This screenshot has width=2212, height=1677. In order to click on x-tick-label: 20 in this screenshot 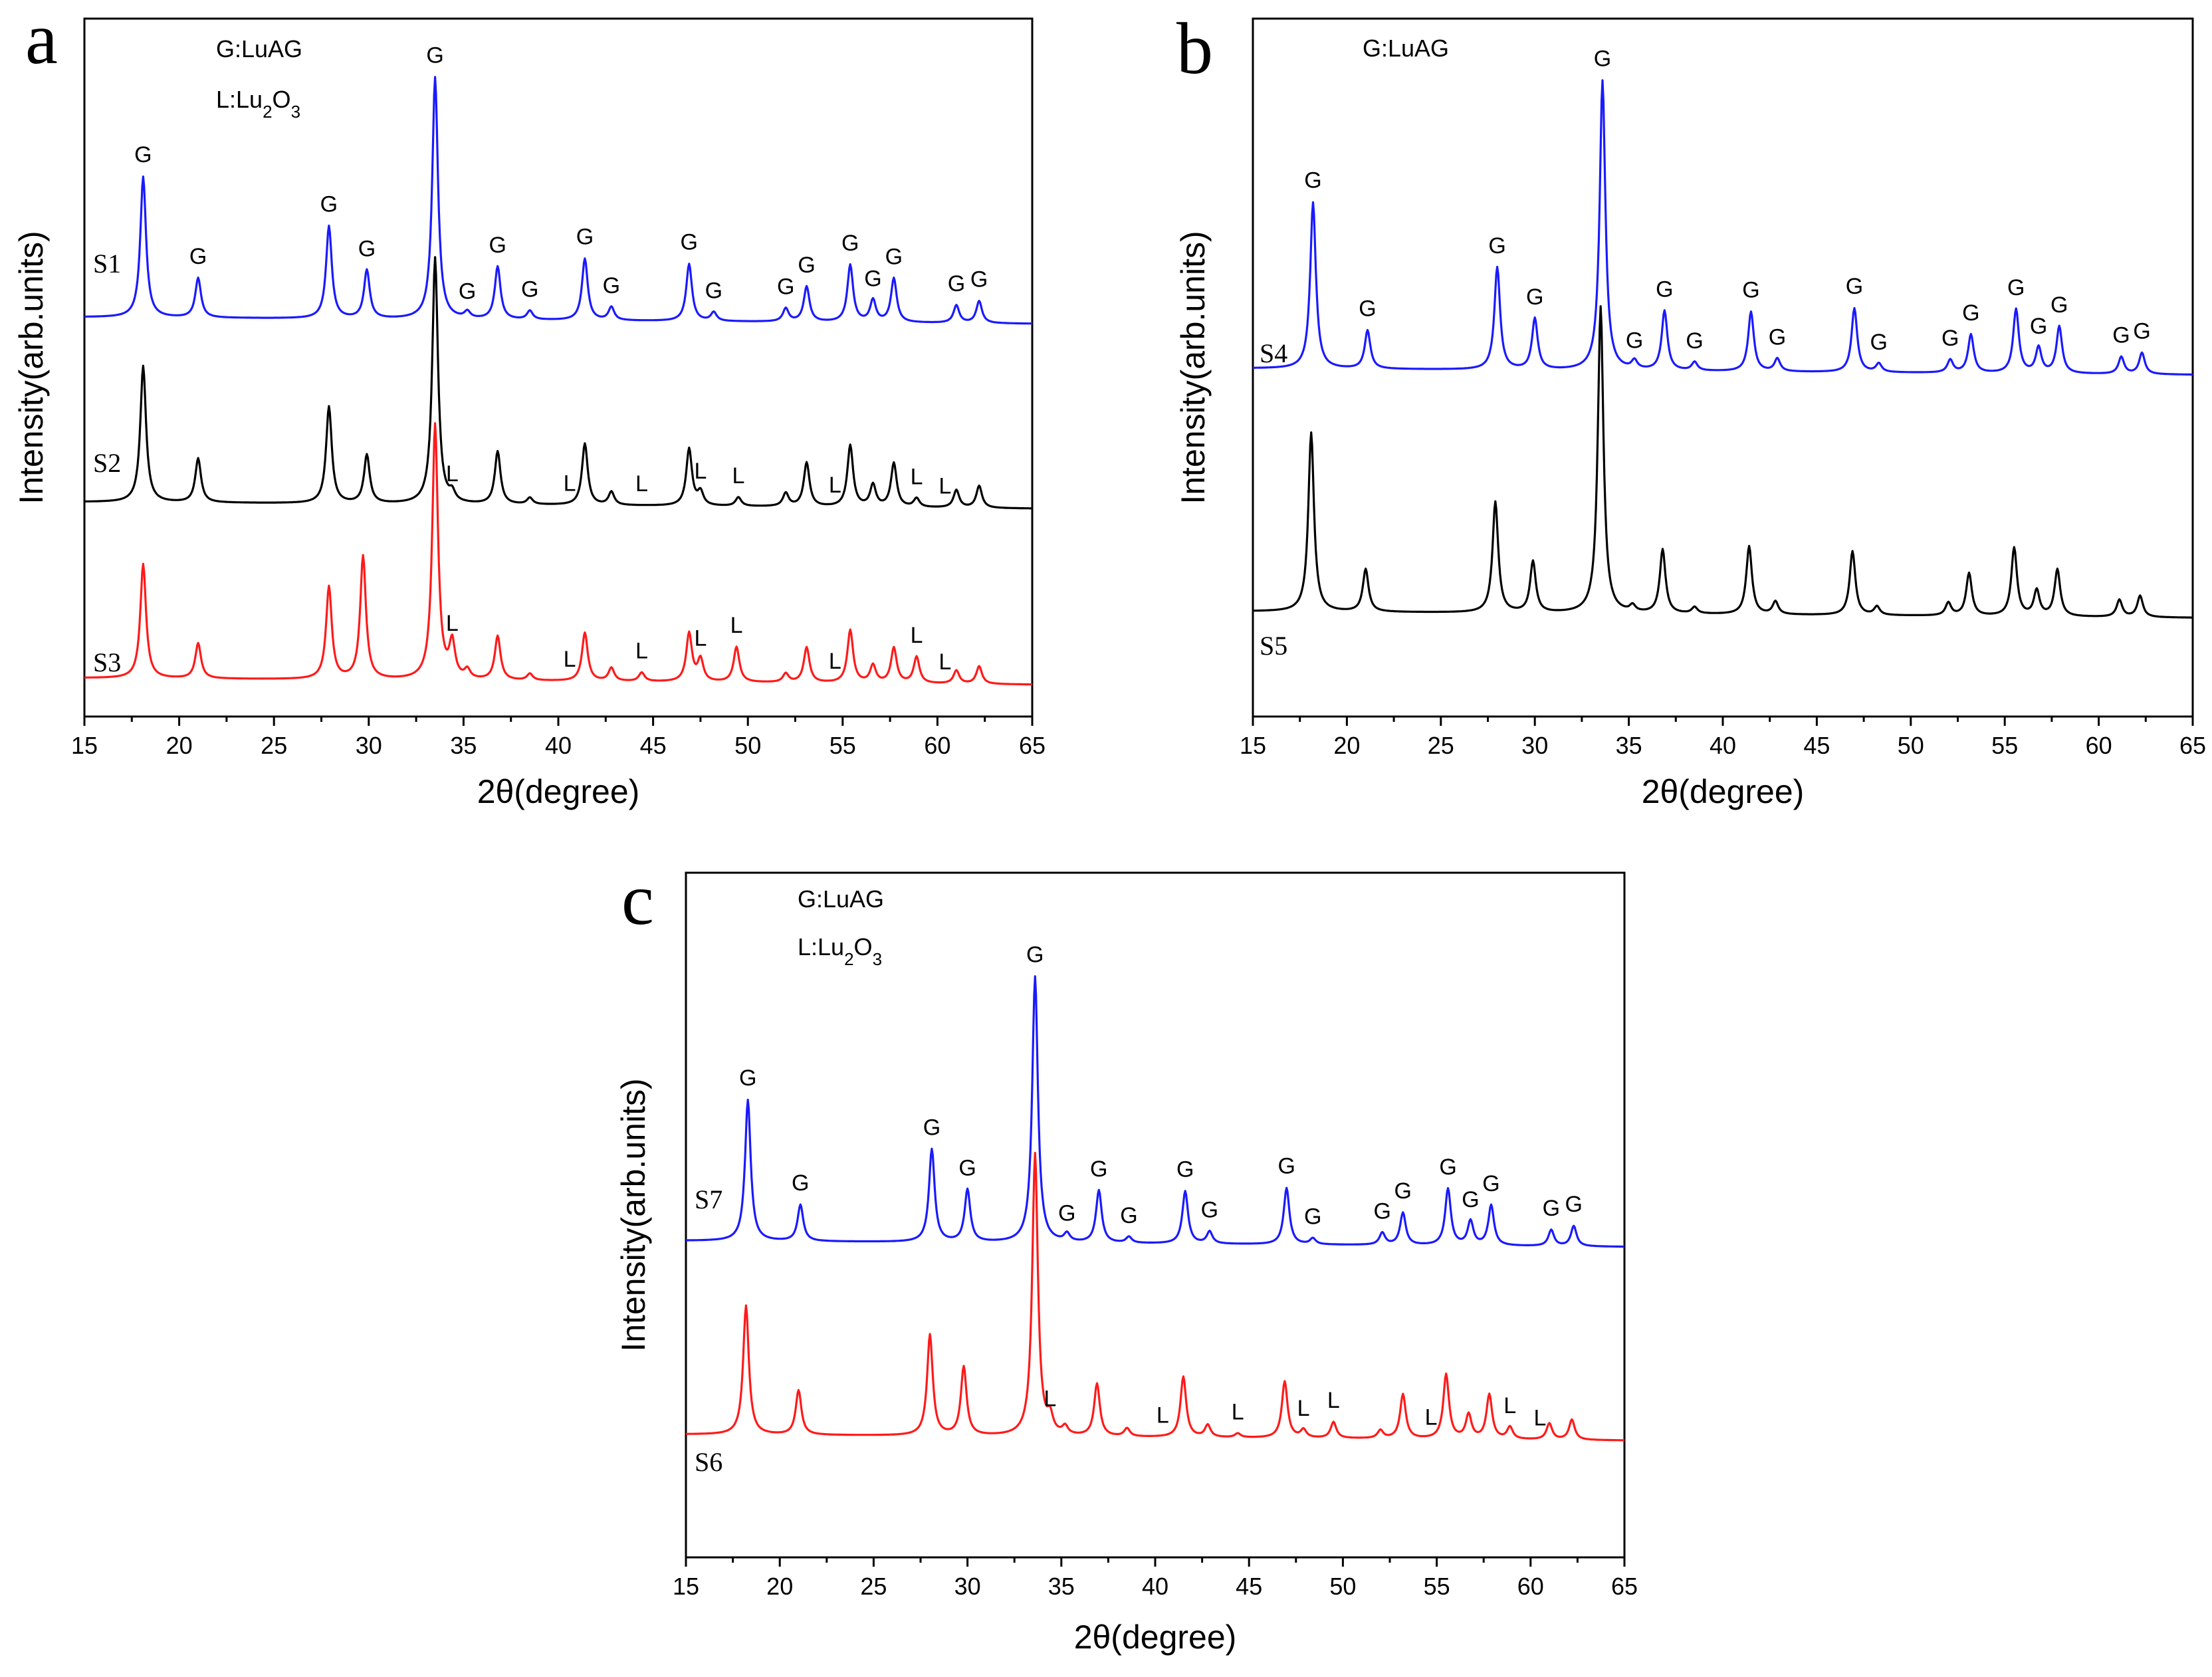, I will do `click(779, 1586)`.